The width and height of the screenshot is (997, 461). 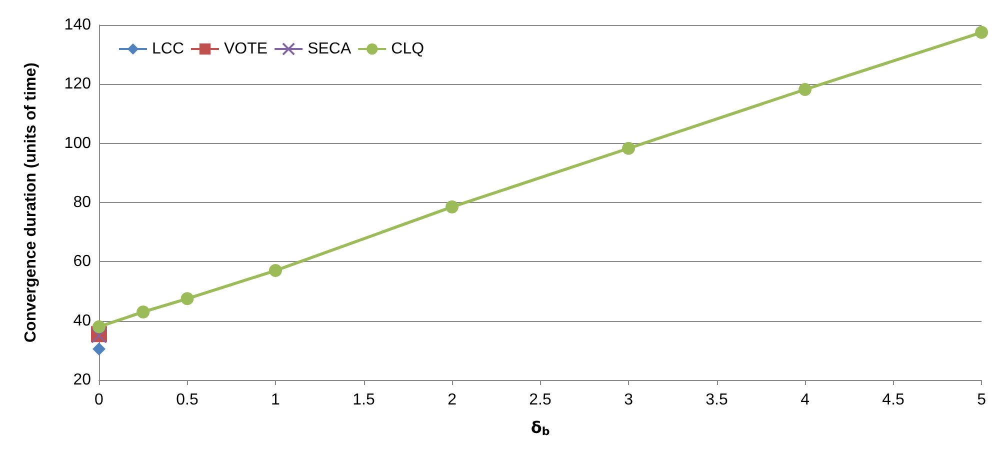 What do you see at coordinates (82, 380) in the screenshot?
I see `y-tick-label: 20` at bounding box center [82, 380].